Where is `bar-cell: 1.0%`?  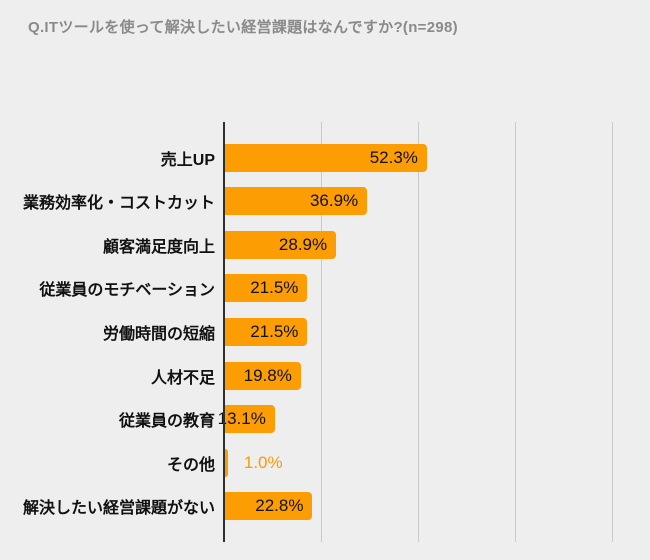 bar-cell: 1.0% is located at coordinates (418, 462).